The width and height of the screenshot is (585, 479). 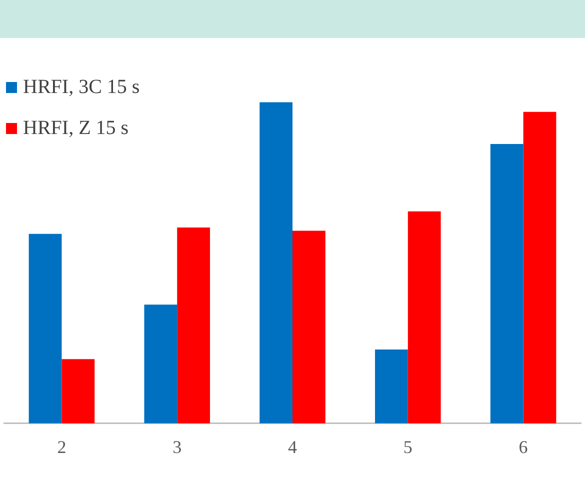 What do you see at coordinates (81, 87) in the screenshot?
I see `legend-label: HRFI, 3C 15 s` at bounding box center [81, 87].